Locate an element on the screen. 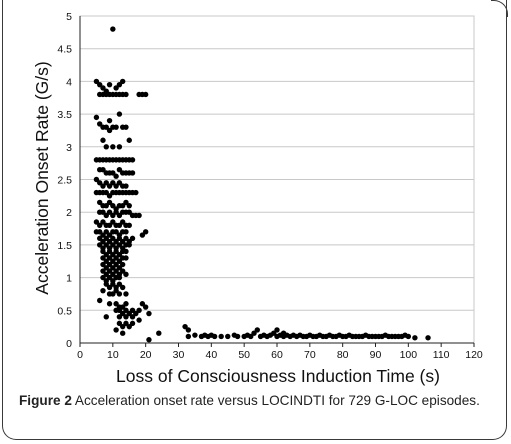 The height and width of the screenshot is (444, 511). x-tick-label: 40 is located at coordinates (211, 355).